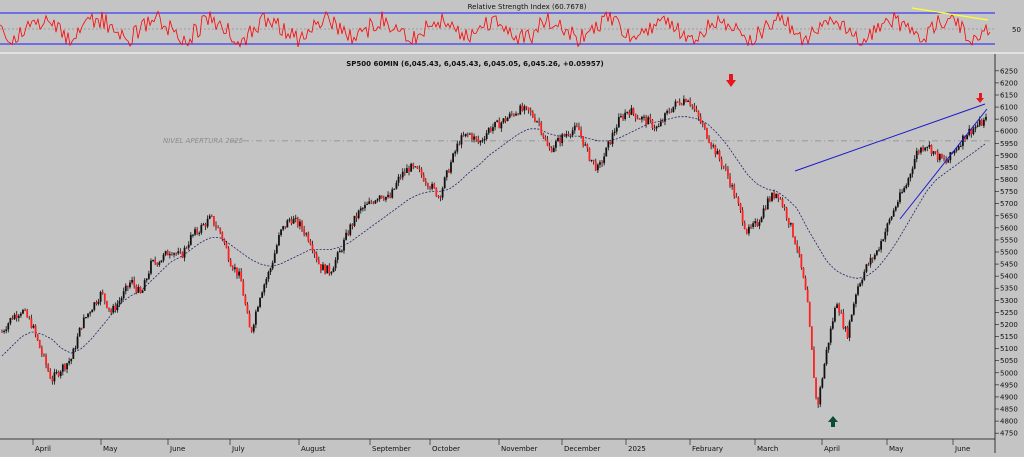 This screenshot has width=1024, height=457. Describe the element at coordinates (1009, 434) in the screenshot. I see `y-tick-label: 4750` at that location.